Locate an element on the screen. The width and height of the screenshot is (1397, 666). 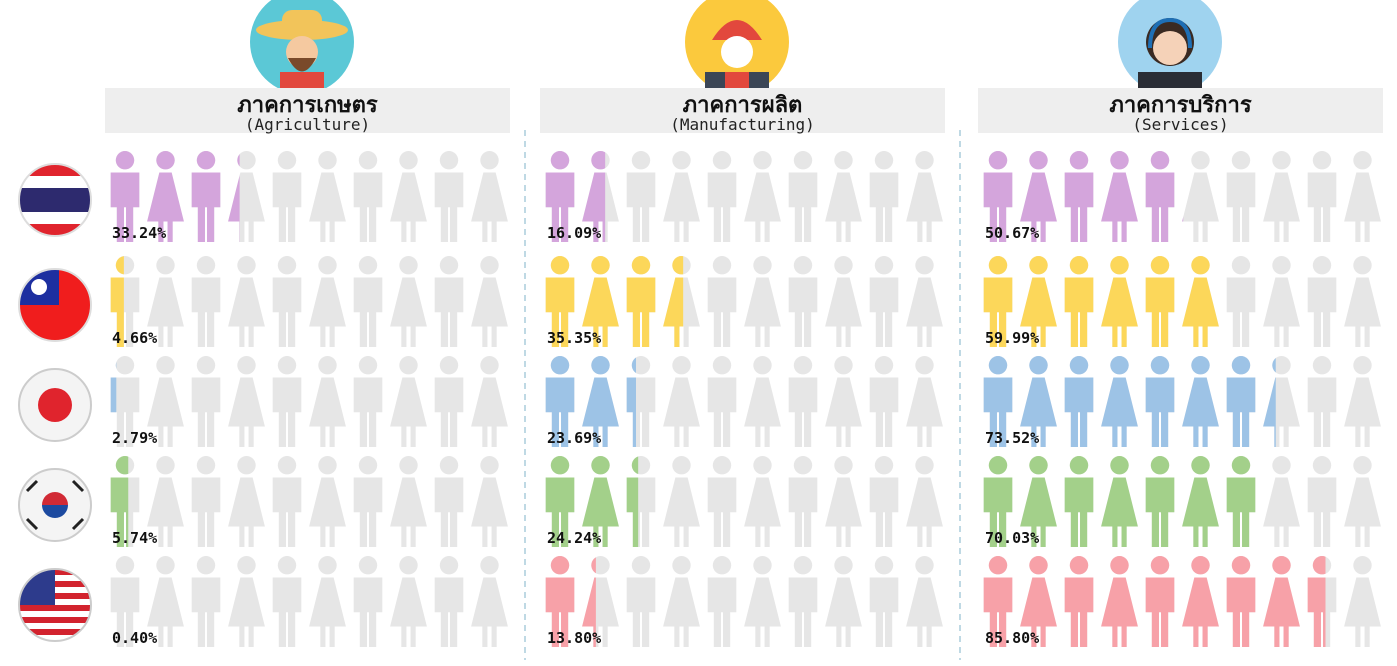
pictograph-row: 5.74% is located at coordinates (309, 501).